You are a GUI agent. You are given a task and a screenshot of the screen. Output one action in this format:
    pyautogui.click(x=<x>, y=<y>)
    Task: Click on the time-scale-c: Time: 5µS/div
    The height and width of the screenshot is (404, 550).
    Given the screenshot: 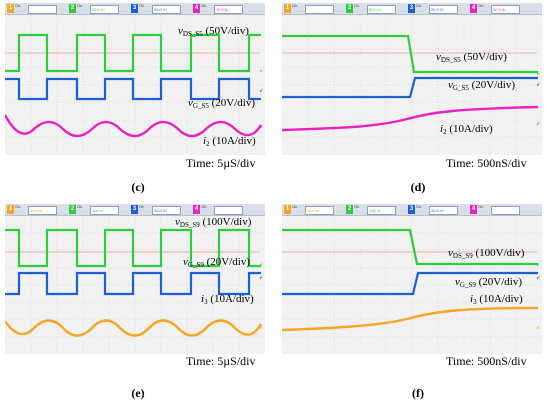 What is the action you would take?
    pyautogui.click(x=221, y=163)
    